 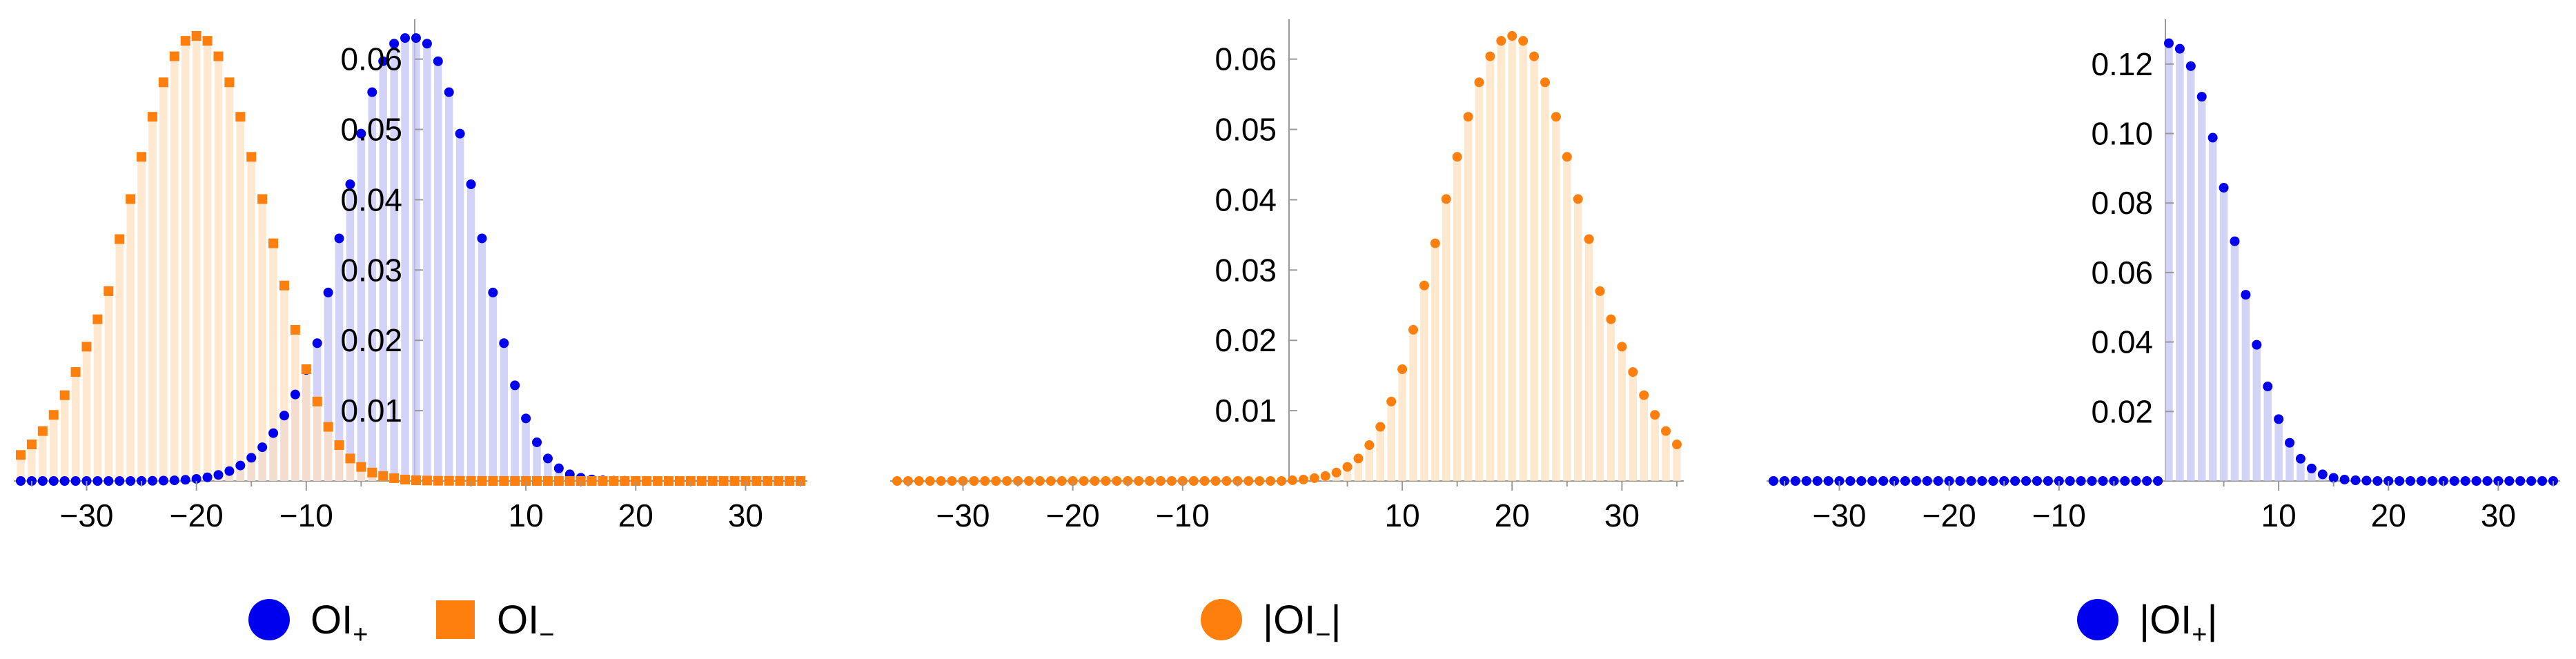 What do you see at coordinates (1402, 515) in the screenshot?
I see `x-tick-label: 10` at bounding box center [1402, 515].